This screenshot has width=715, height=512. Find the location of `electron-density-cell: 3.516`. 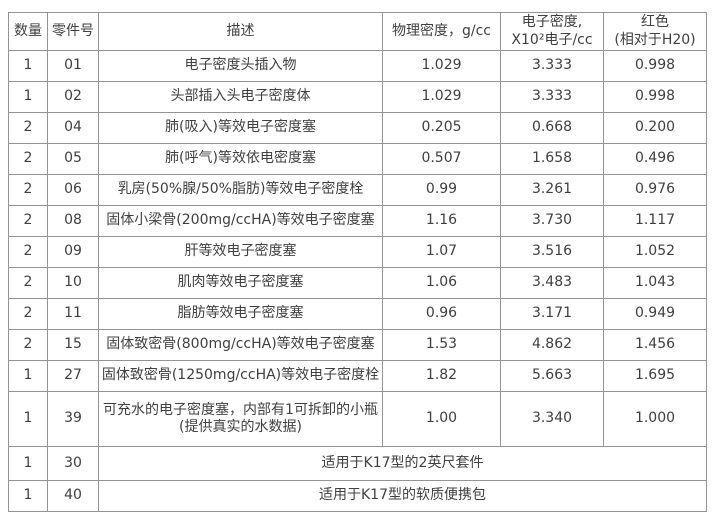

electron-density-cell: 3.516 is located at coordinates (552, 252).